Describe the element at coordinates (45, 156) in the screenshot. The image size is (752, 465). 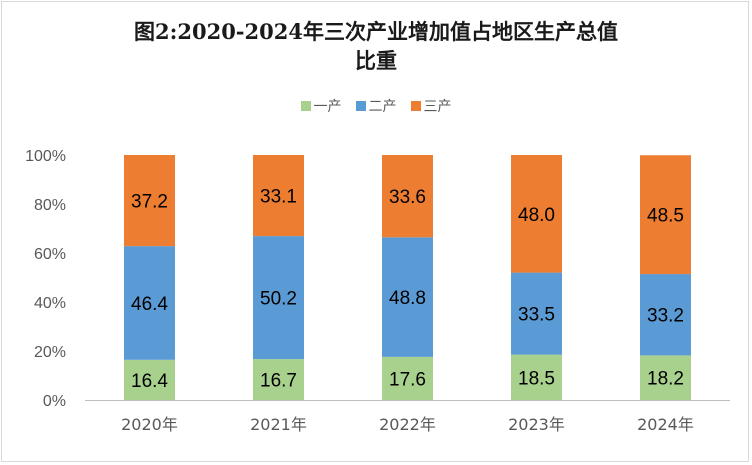
I see `y-tick-label: 100%` at that location.